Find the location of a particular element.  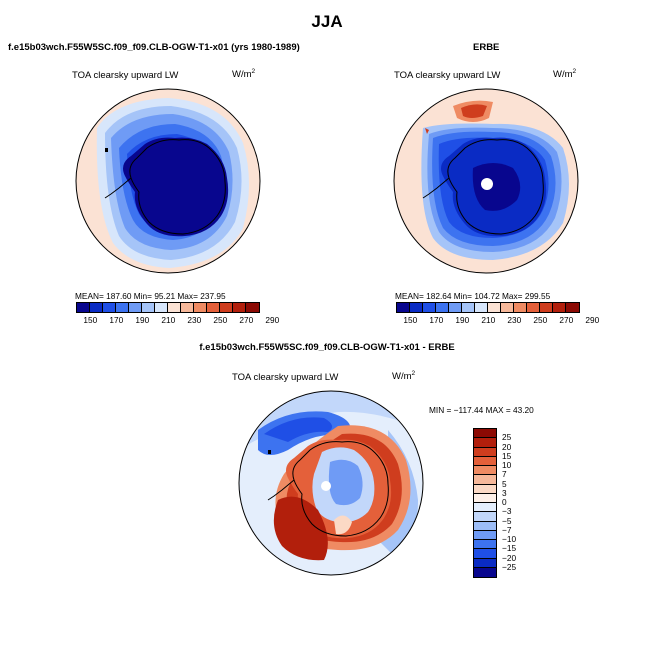

colorbar-difference-ticks: 25 20 15 10 7 5 3 0 −3 −5 −7 −10 −15 −20 −25 is located at coordinates (515, 502).